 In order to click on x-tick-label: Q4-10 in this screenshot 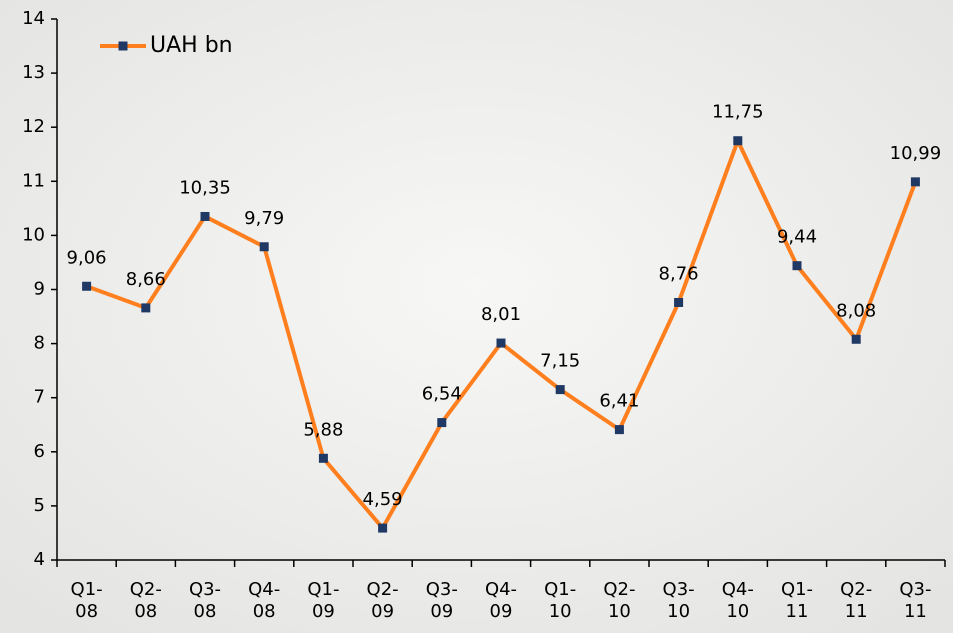, I will do `click(738, 600)`.